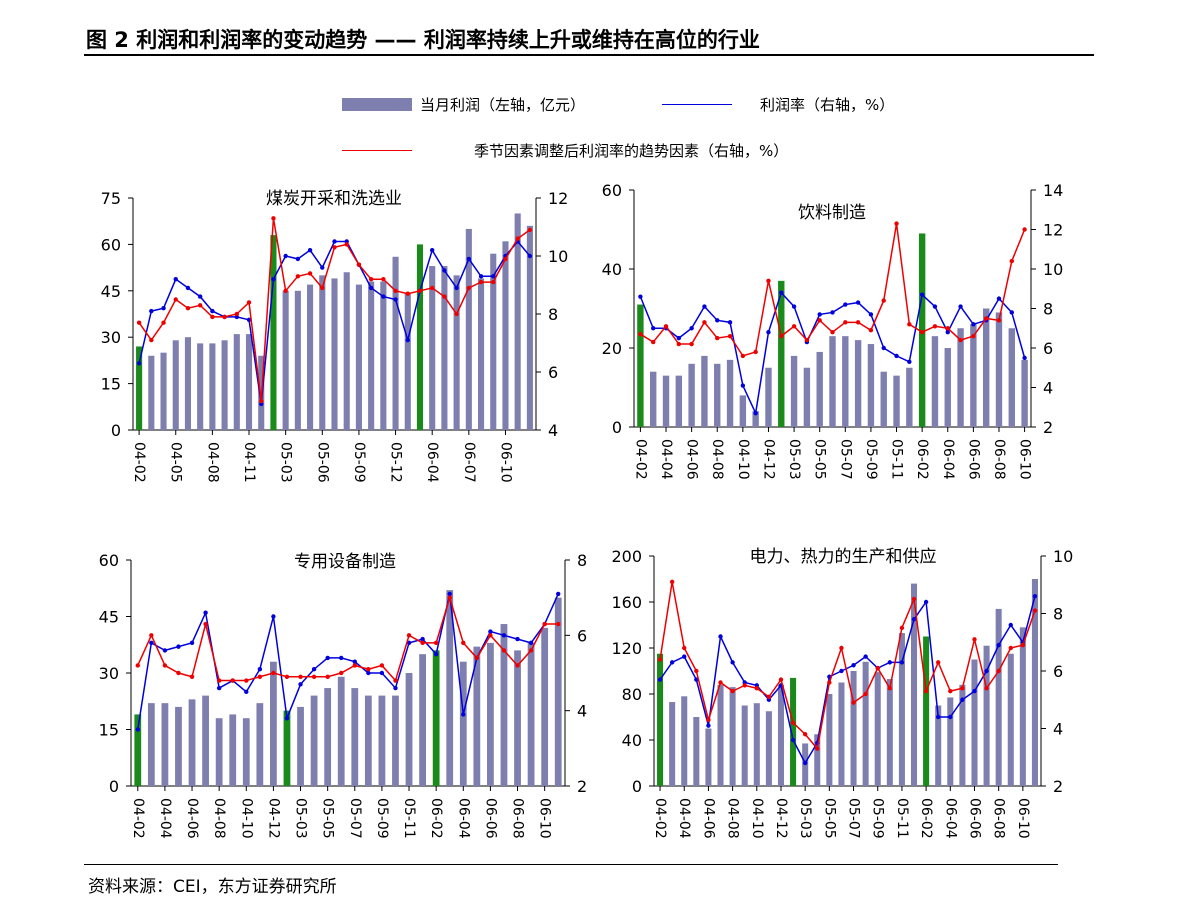 This screenshot has width=1191, height=914. I want to click on left-tick-label: 0, so click(114, 786).